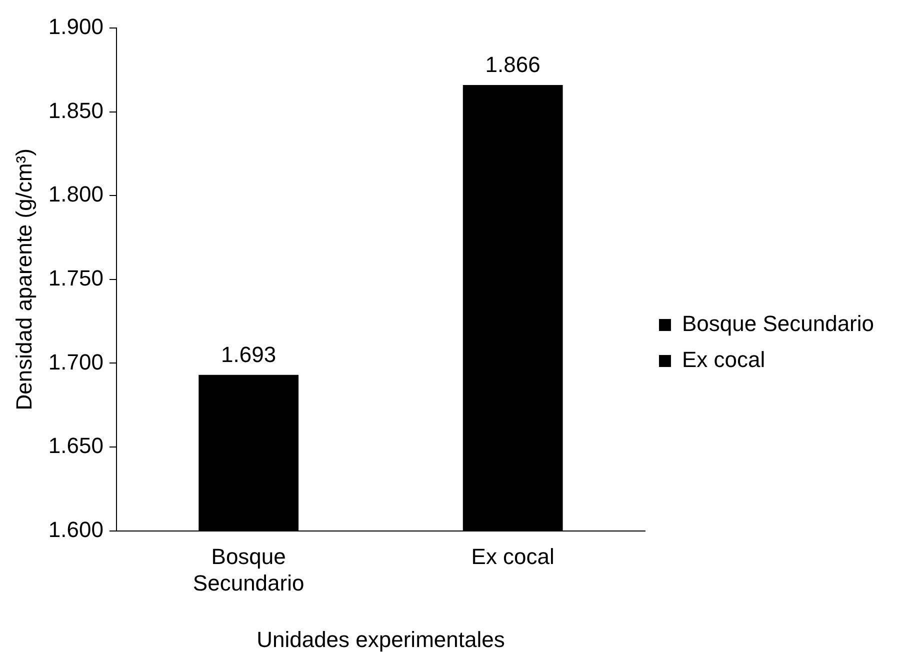 The height and width of the screenshot is (669, 922). I want to click on y-tick-label: 1.600, so click(76, 529).